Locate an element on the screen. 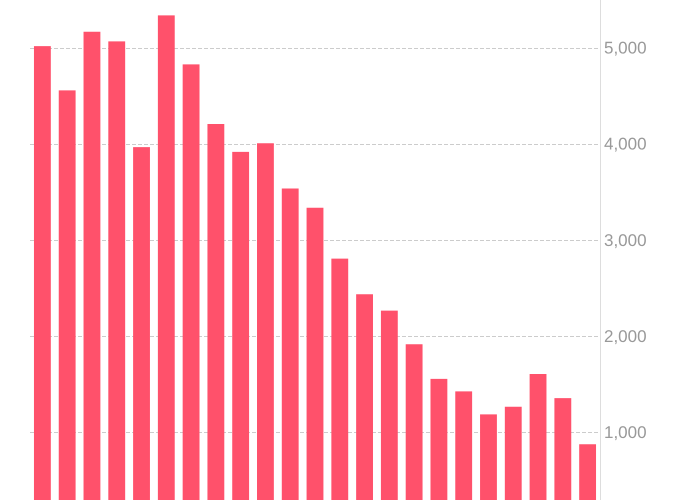 This screenshot has width=700, height=500. y-tick-label: 5,000 is located at coordinates (625, 48).